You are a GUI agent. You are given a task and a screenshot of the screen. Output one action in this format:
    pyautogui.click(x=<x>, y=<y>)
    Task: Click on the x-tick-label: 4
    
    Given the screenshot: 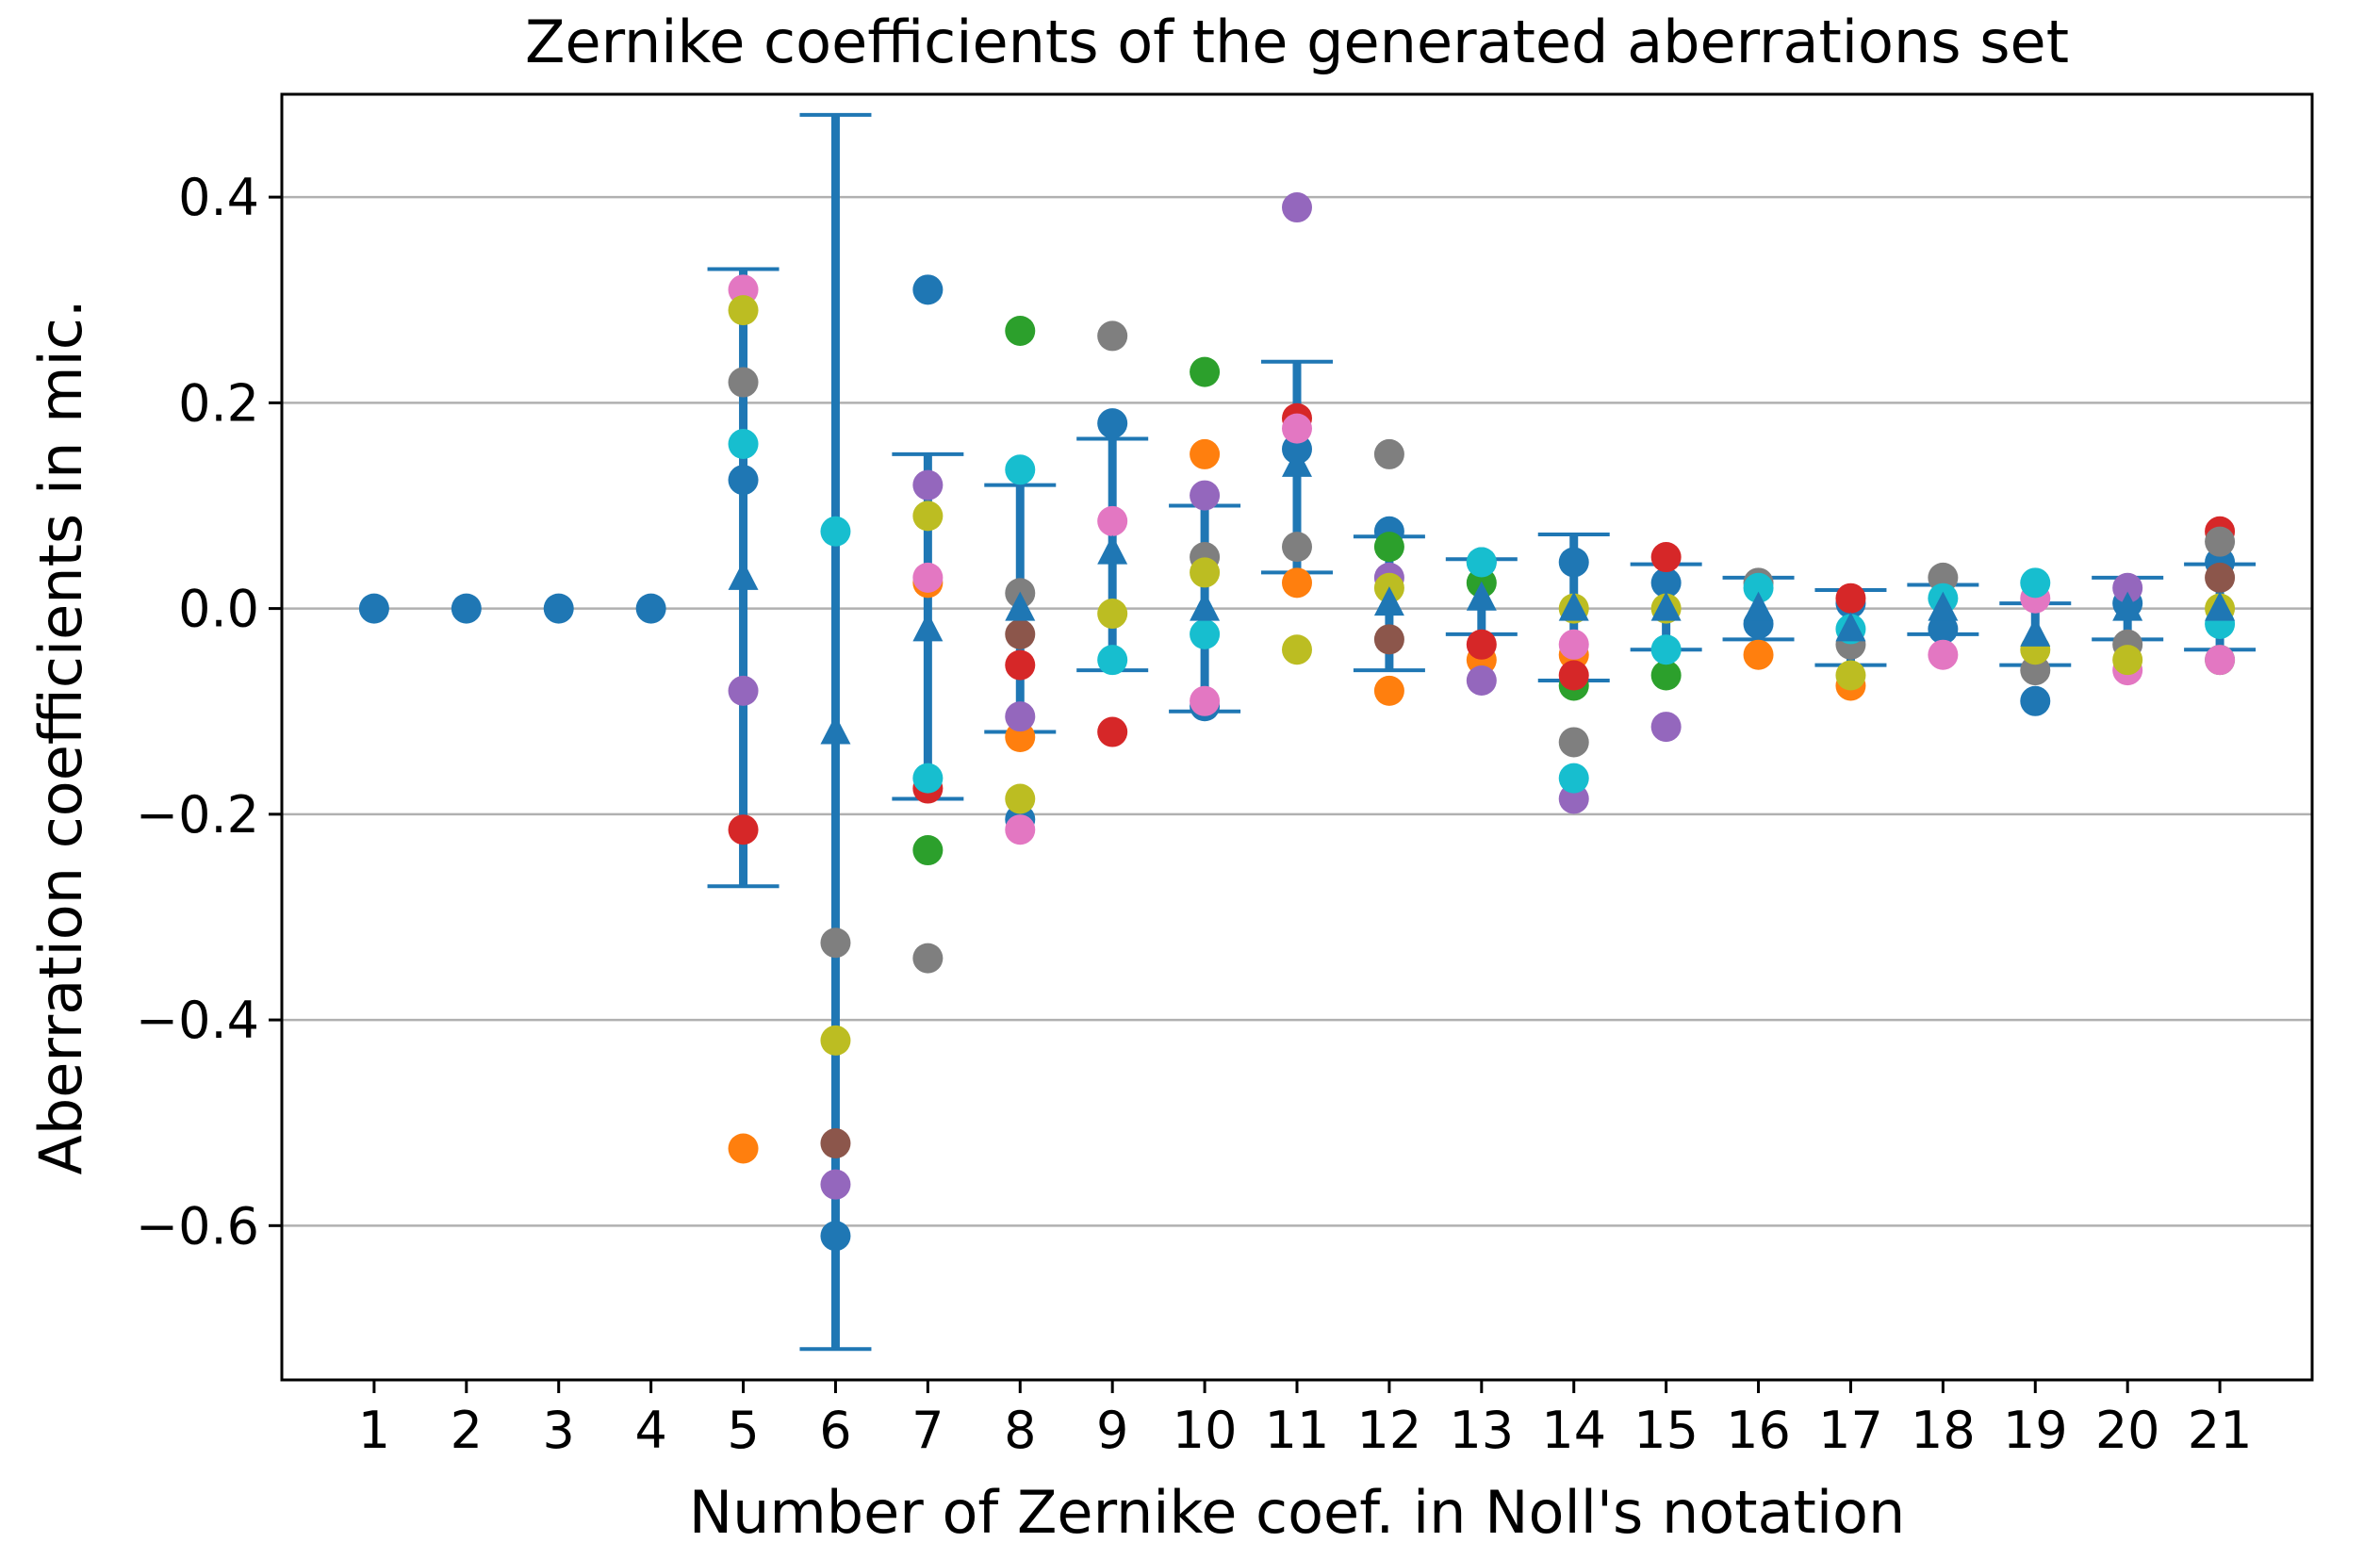 What is the action you would take?
    pyautogui.click(x=650, y=1430)
    